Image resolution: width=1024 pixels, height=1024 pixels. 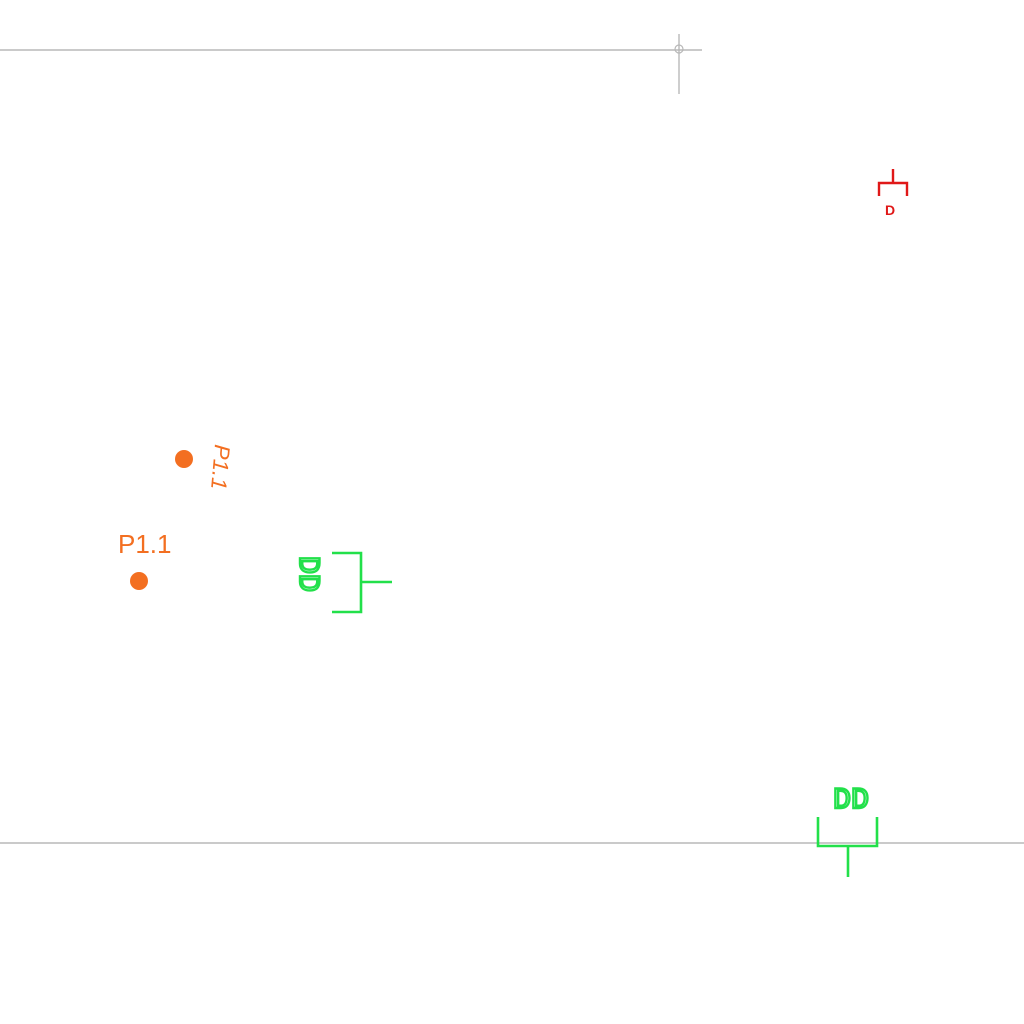 I want to click on point-label-horizontal: P1.1, so click(x=145, y=544).